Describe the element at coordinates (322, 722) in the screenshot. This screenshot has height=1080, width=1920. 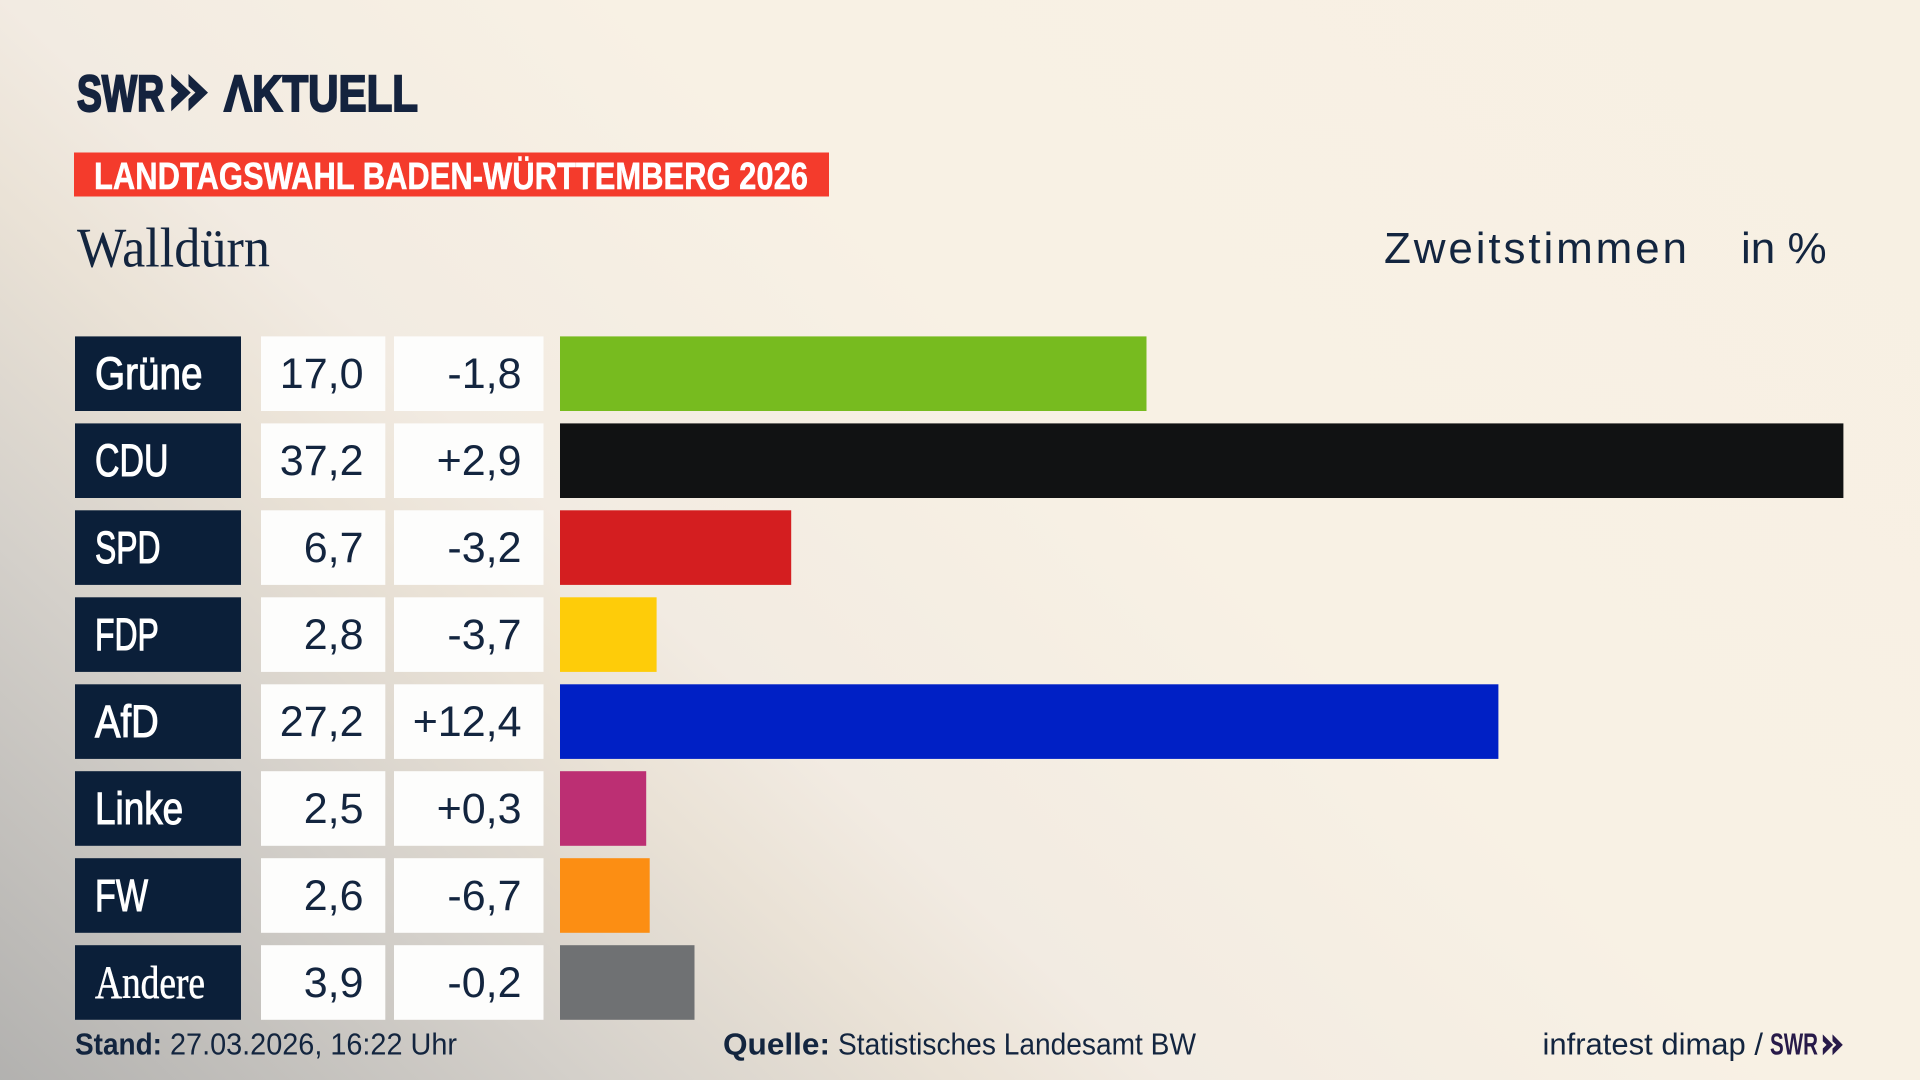
I see `svg-text: 27,2` at that location.